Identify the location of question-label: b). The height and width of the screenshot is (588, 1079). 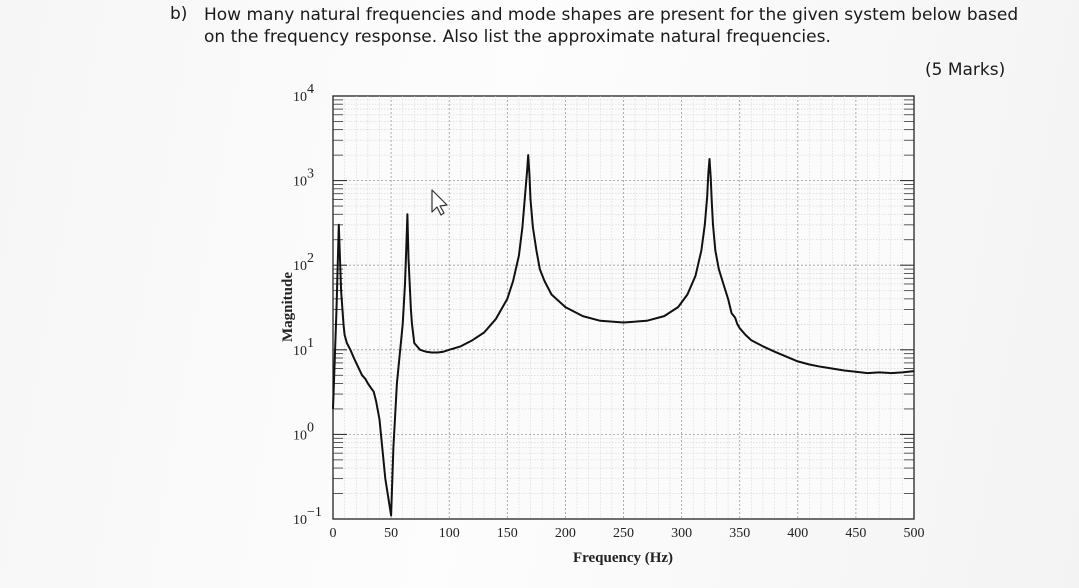
(179, 14).